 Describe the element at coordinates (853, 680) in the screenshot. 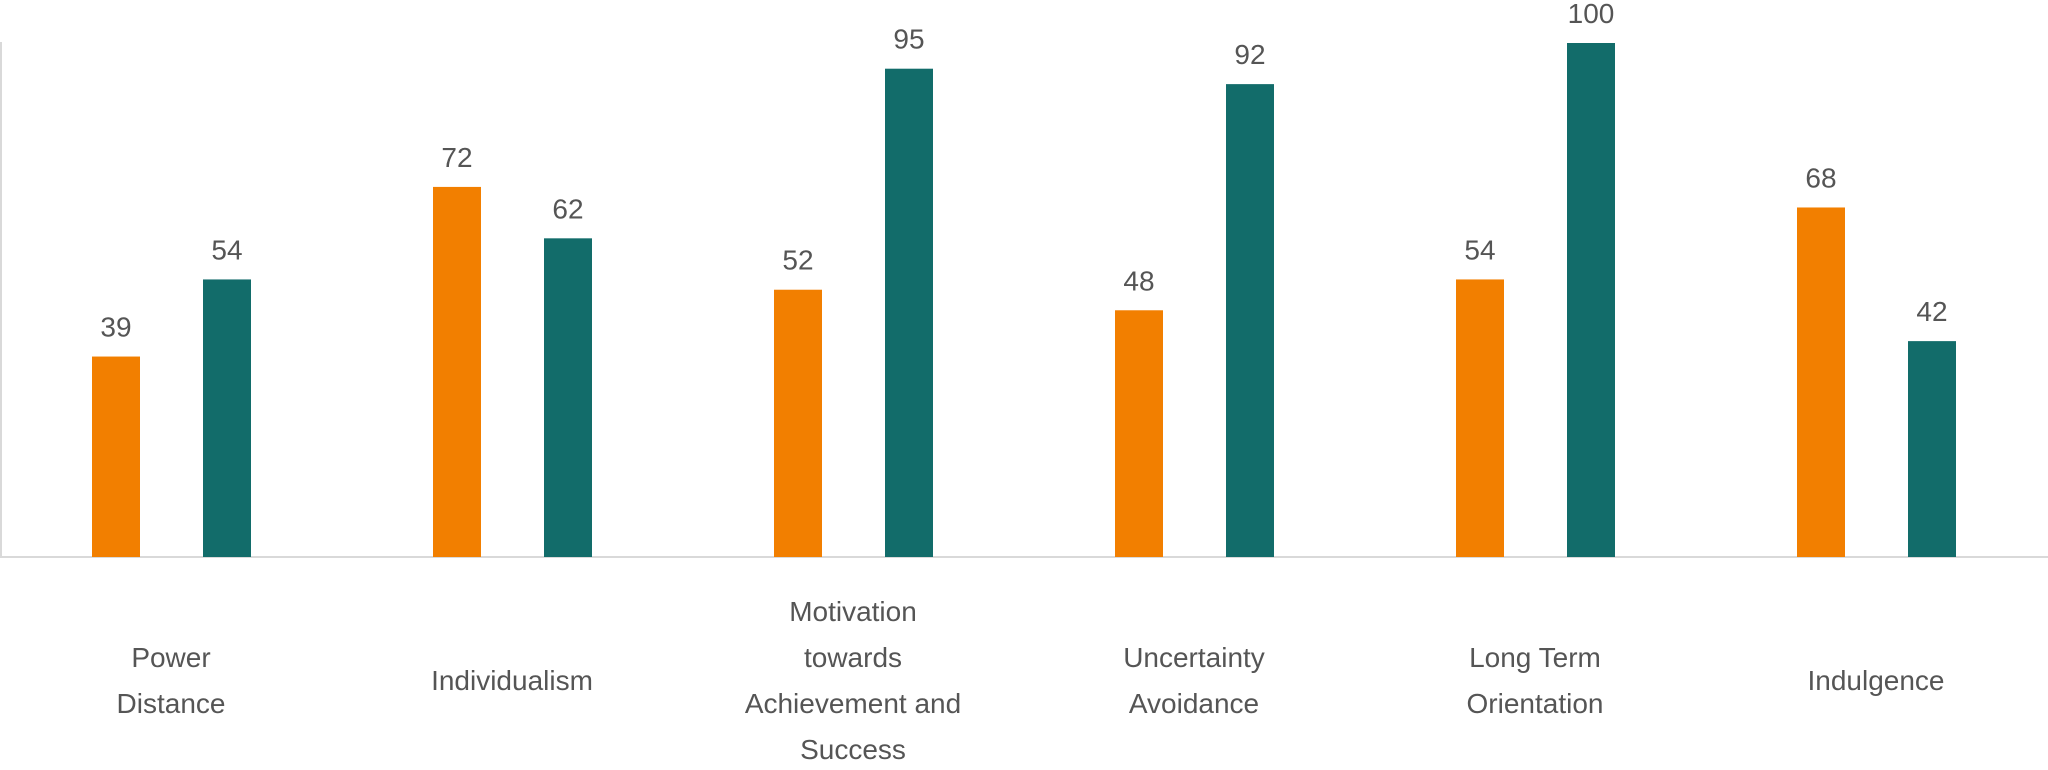

I see `category-label-3: Motivation towards Achievement and Success` at that location.